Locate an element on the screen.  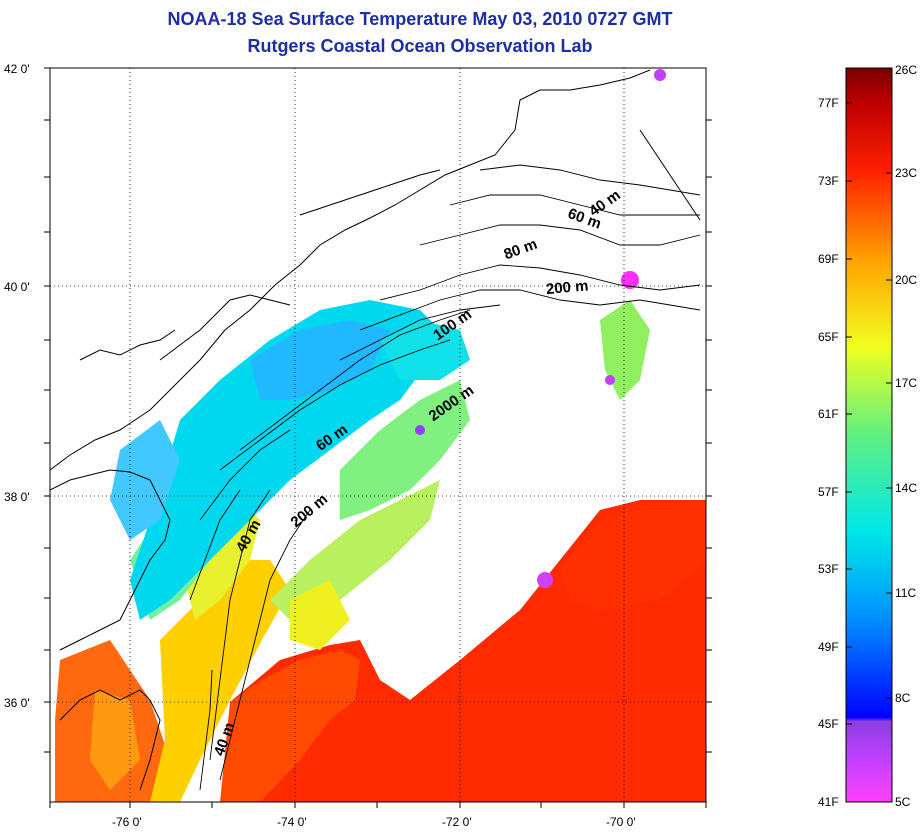
colorbar-f-ticks is located at coordinates (869, 413).